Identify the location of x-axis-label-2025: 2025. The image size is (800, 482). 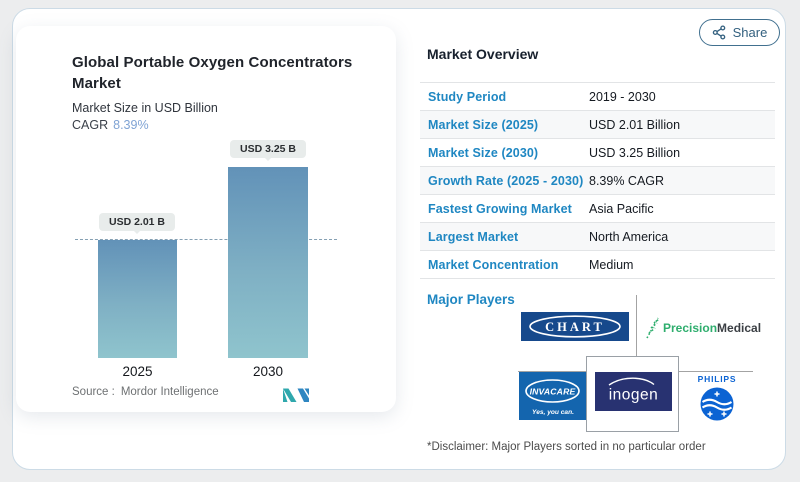
(137, 371).